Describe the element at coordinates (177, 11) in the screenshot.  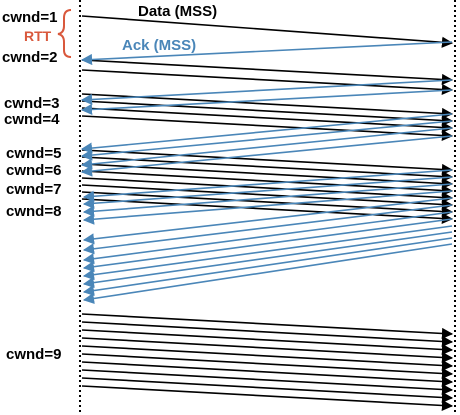
I see `data-mss-label: Data (MSS)` at that location.